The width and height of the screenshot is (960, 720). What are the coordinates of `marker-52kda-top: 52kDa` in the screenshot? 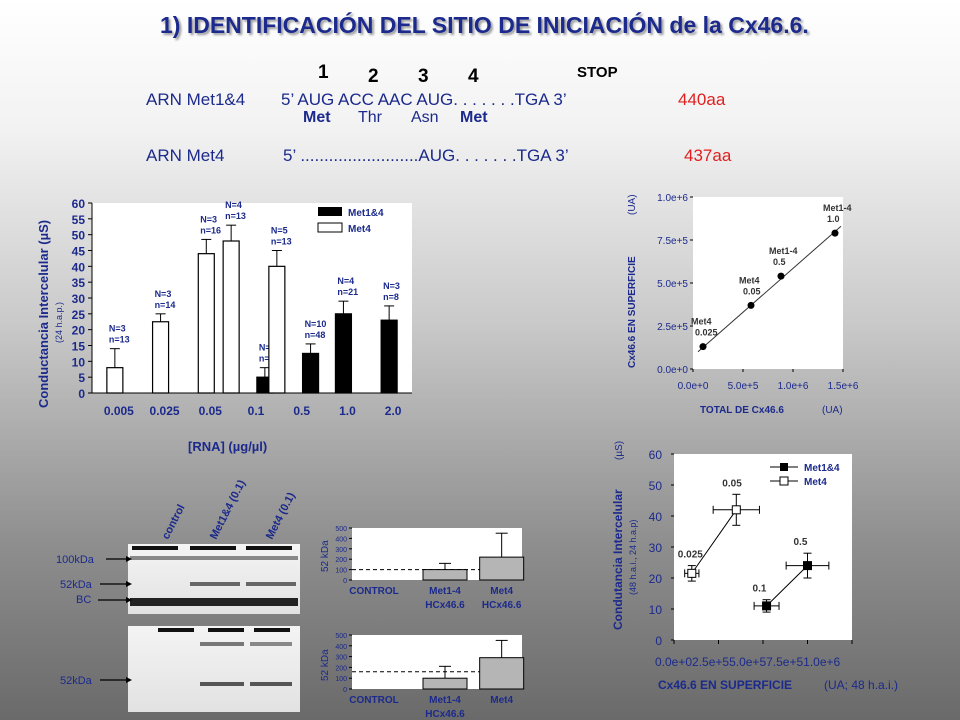 It's located at (76, 585).